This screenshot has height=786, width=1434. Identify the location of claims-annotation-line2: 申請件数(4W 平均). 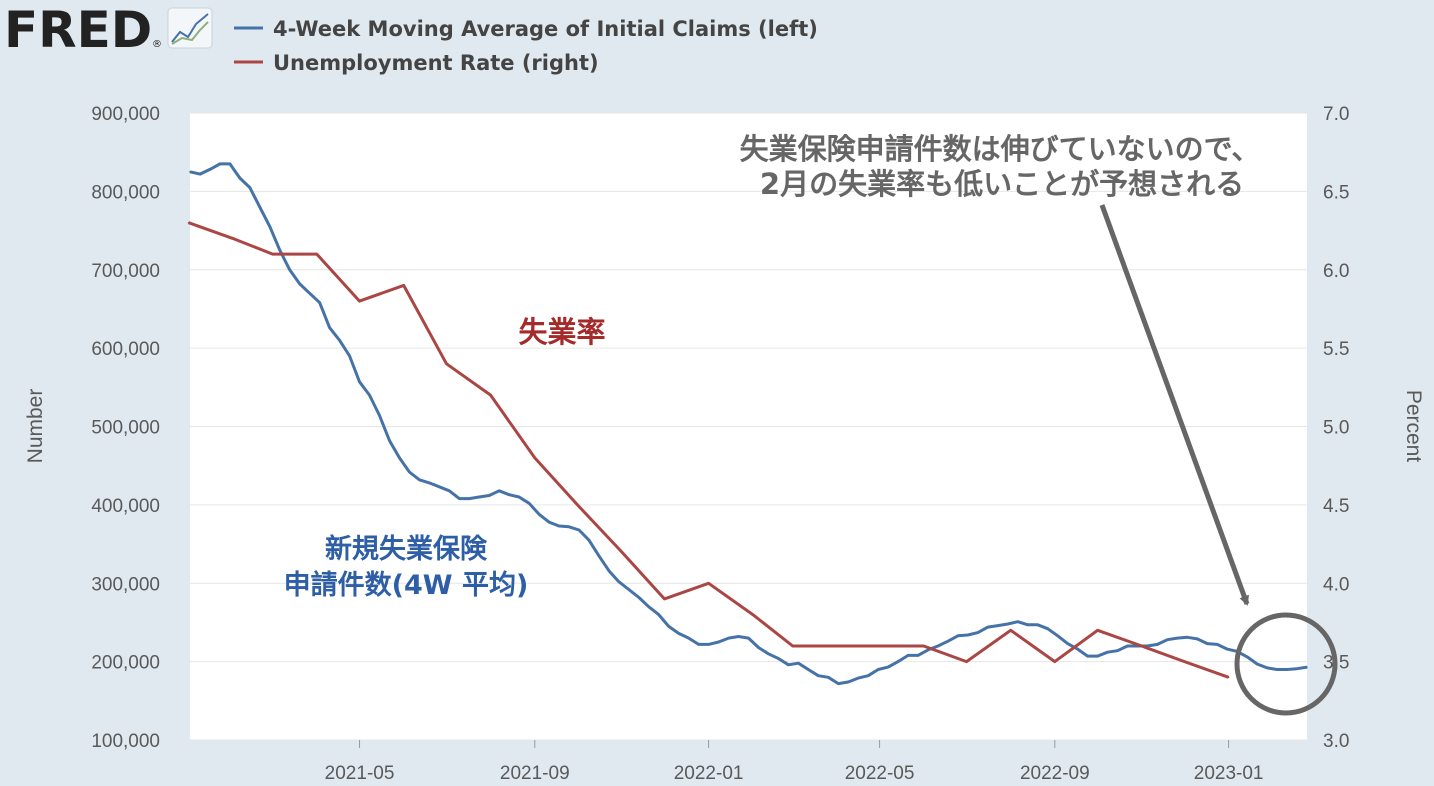
(406, 585).